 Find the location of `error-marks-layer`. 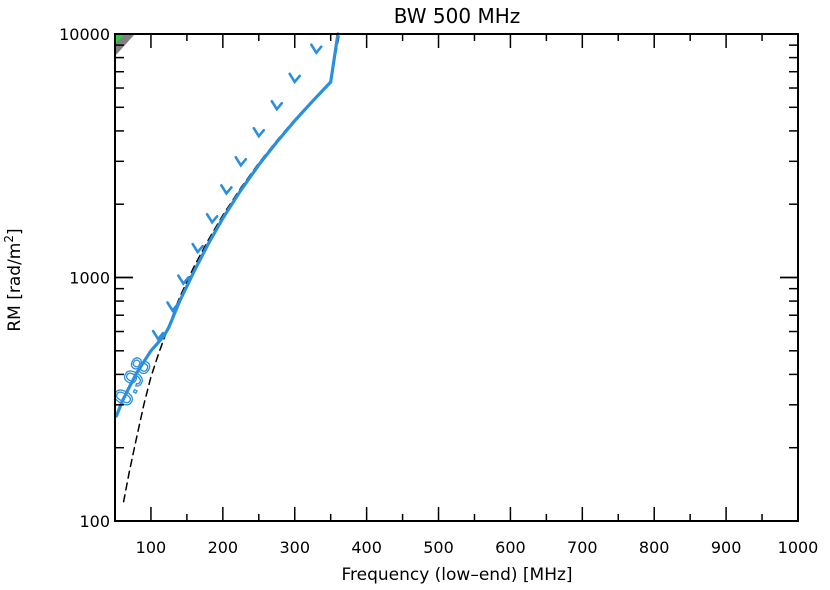

error-marks-layer is located at coordinates (237, 192).